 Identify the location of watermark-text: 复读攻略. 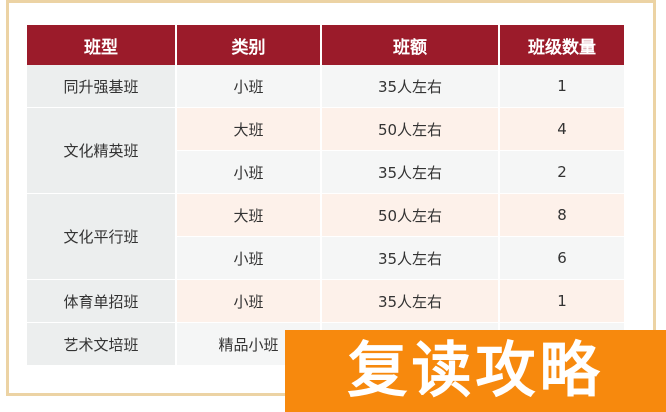
(475, 371).